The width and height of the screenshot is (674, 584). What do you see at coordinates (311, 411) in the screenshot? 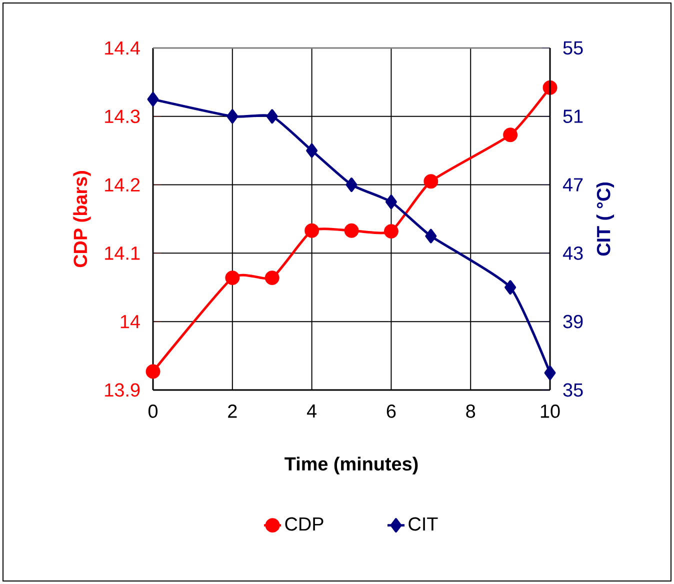
I see `x-tick-label: 4` at bounding box center [311, 411].